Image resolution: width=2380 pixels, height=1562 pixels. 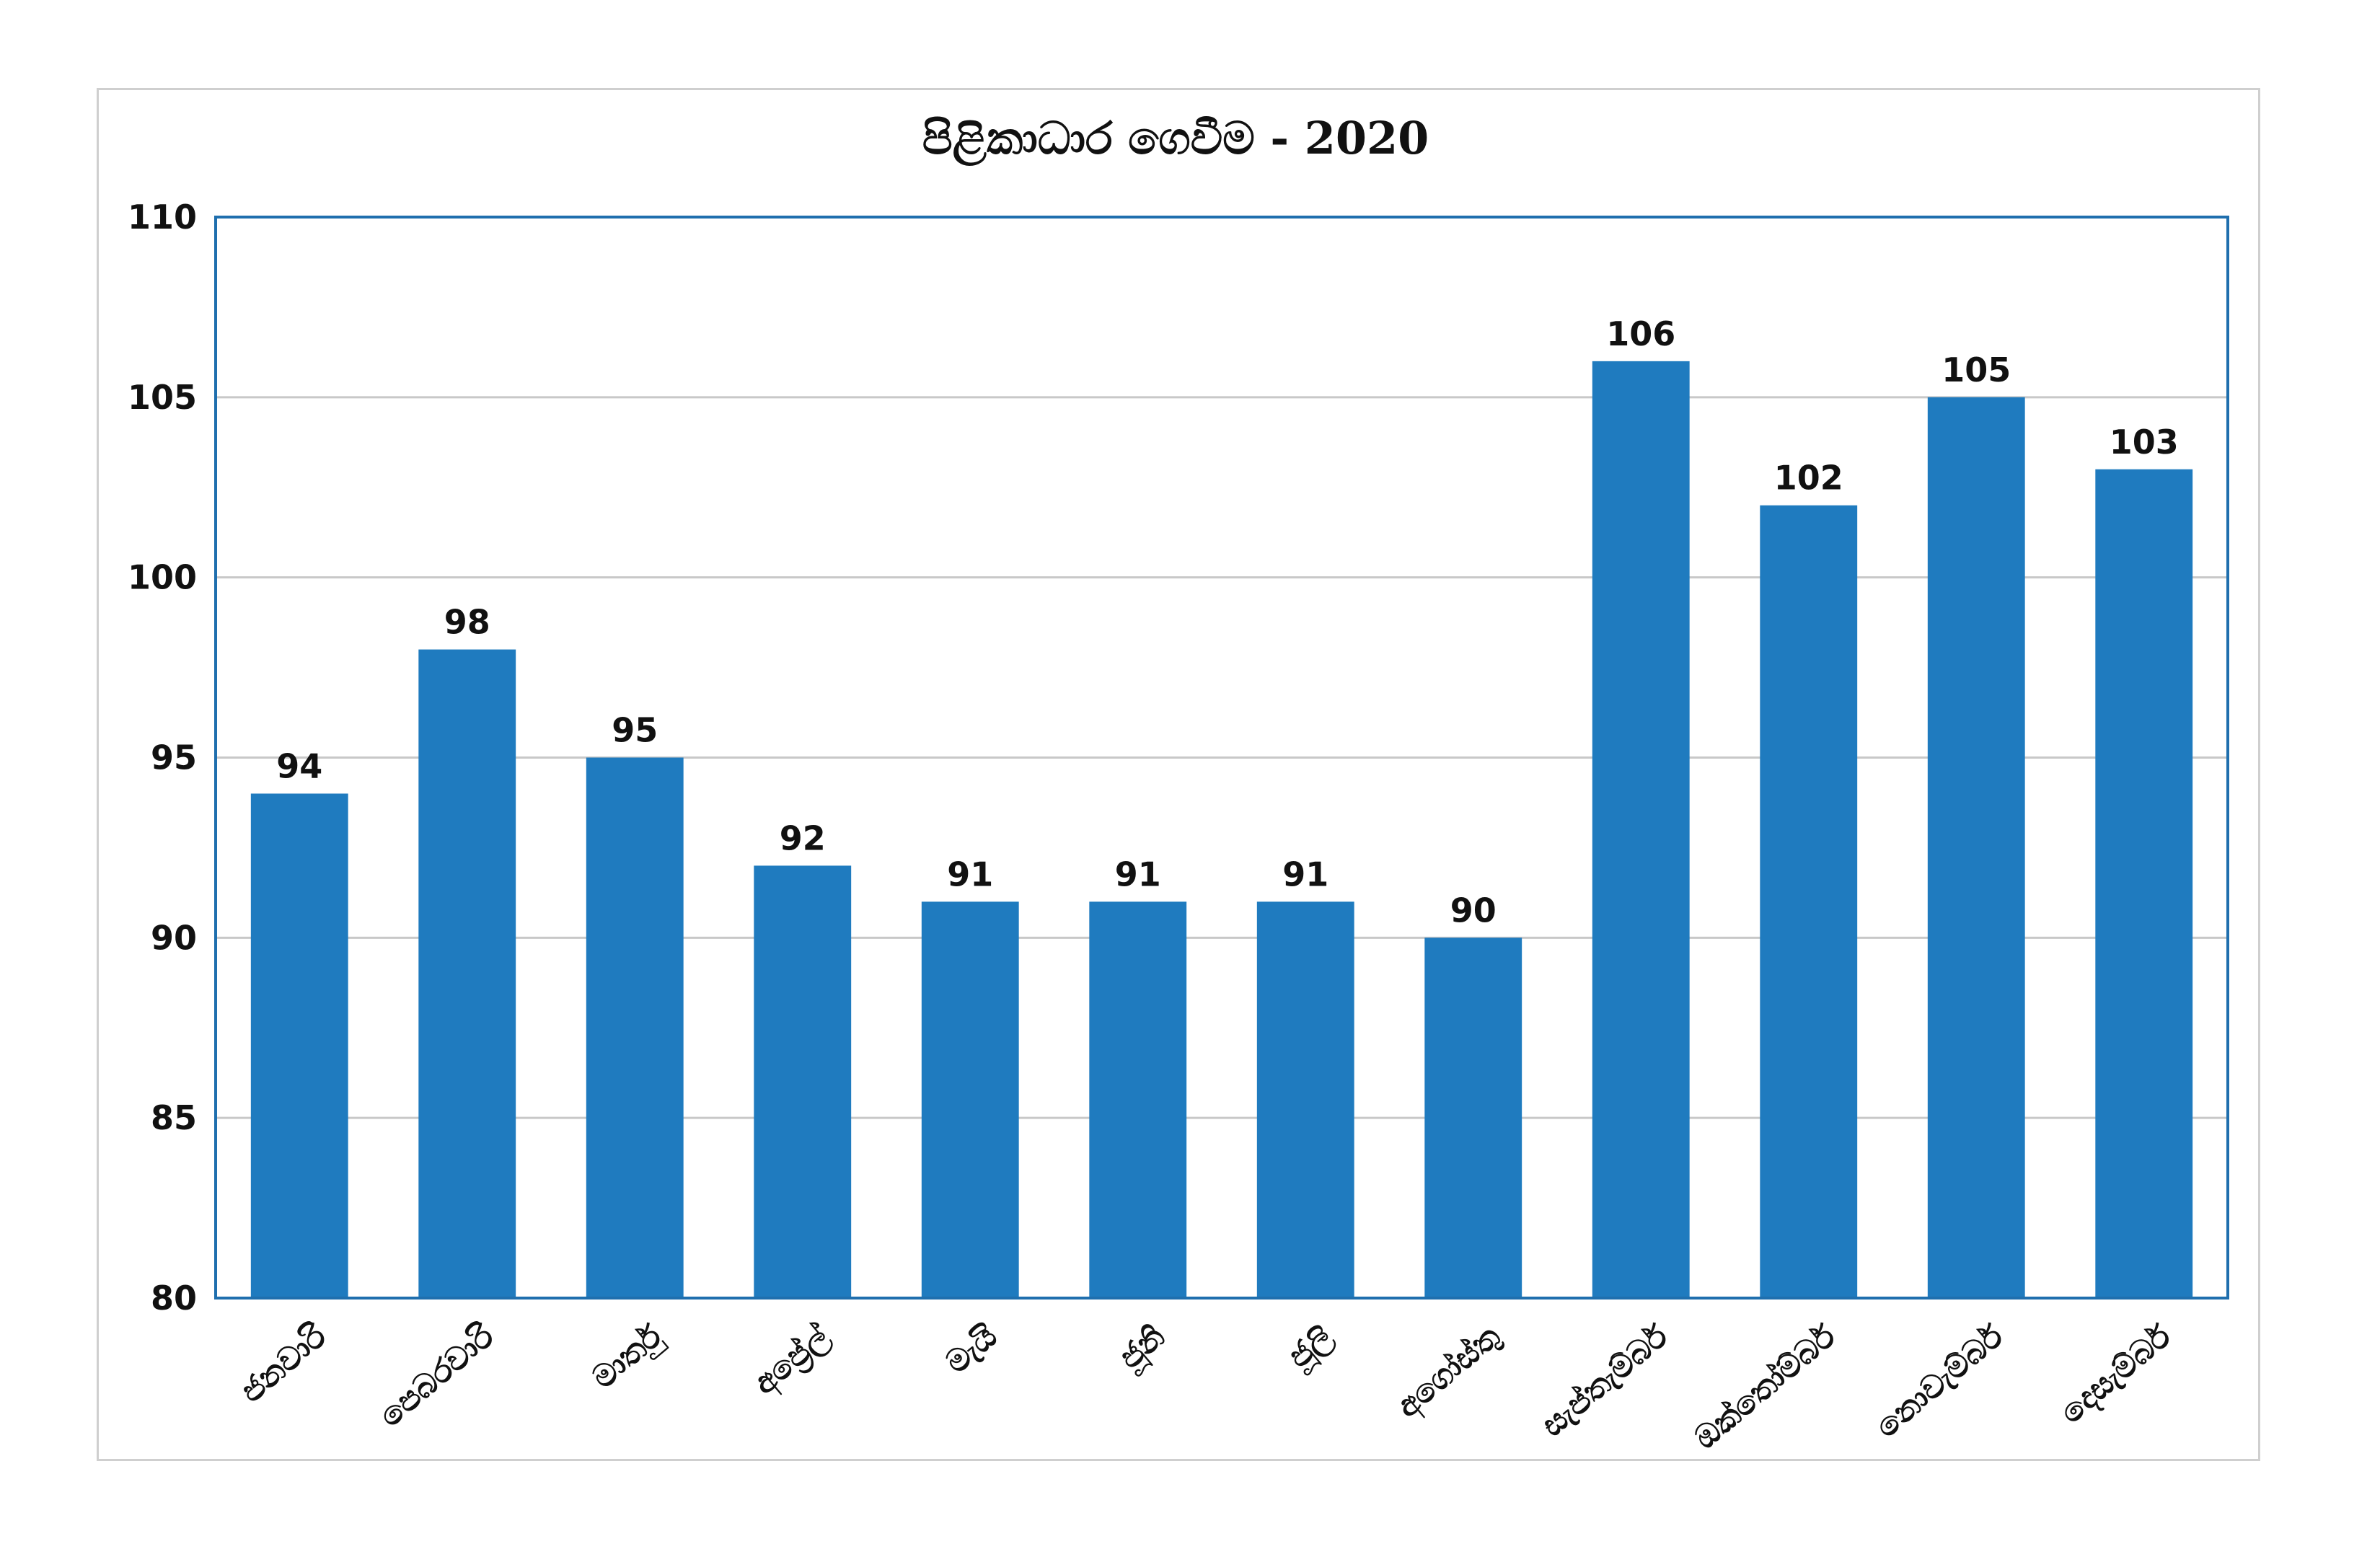 What do you see at coordinates (174, 1117) in the screenshot?
I see `y-tick-label: 85` at bounding box center [174, 1117].